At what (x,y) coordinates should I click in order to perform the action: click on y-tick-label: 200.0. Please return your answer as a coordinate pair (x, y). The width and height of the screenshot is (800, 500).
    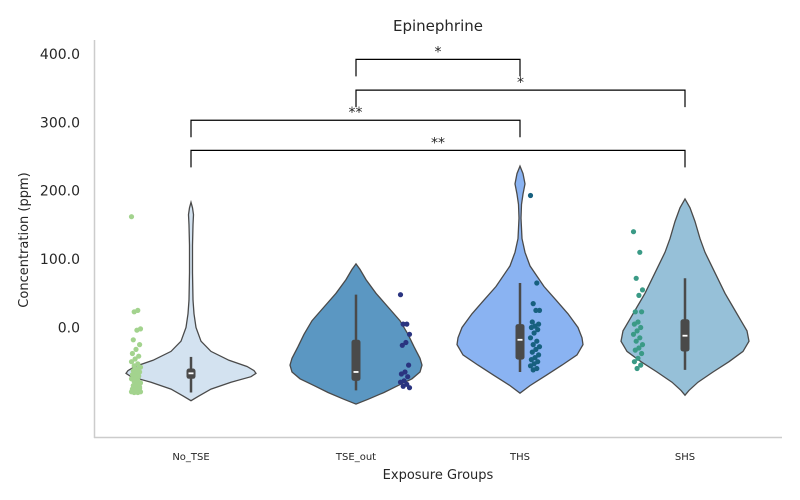
    Looking at the image, I should click on (60, 192).